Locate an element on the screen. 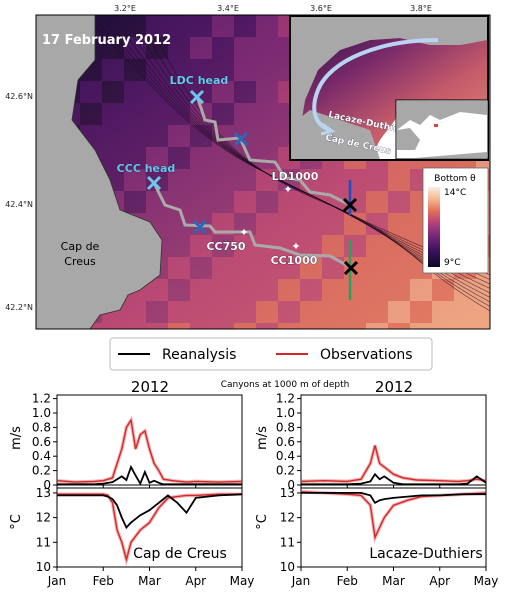  cc750-star: ✦ is located at coordinates (243, 232).